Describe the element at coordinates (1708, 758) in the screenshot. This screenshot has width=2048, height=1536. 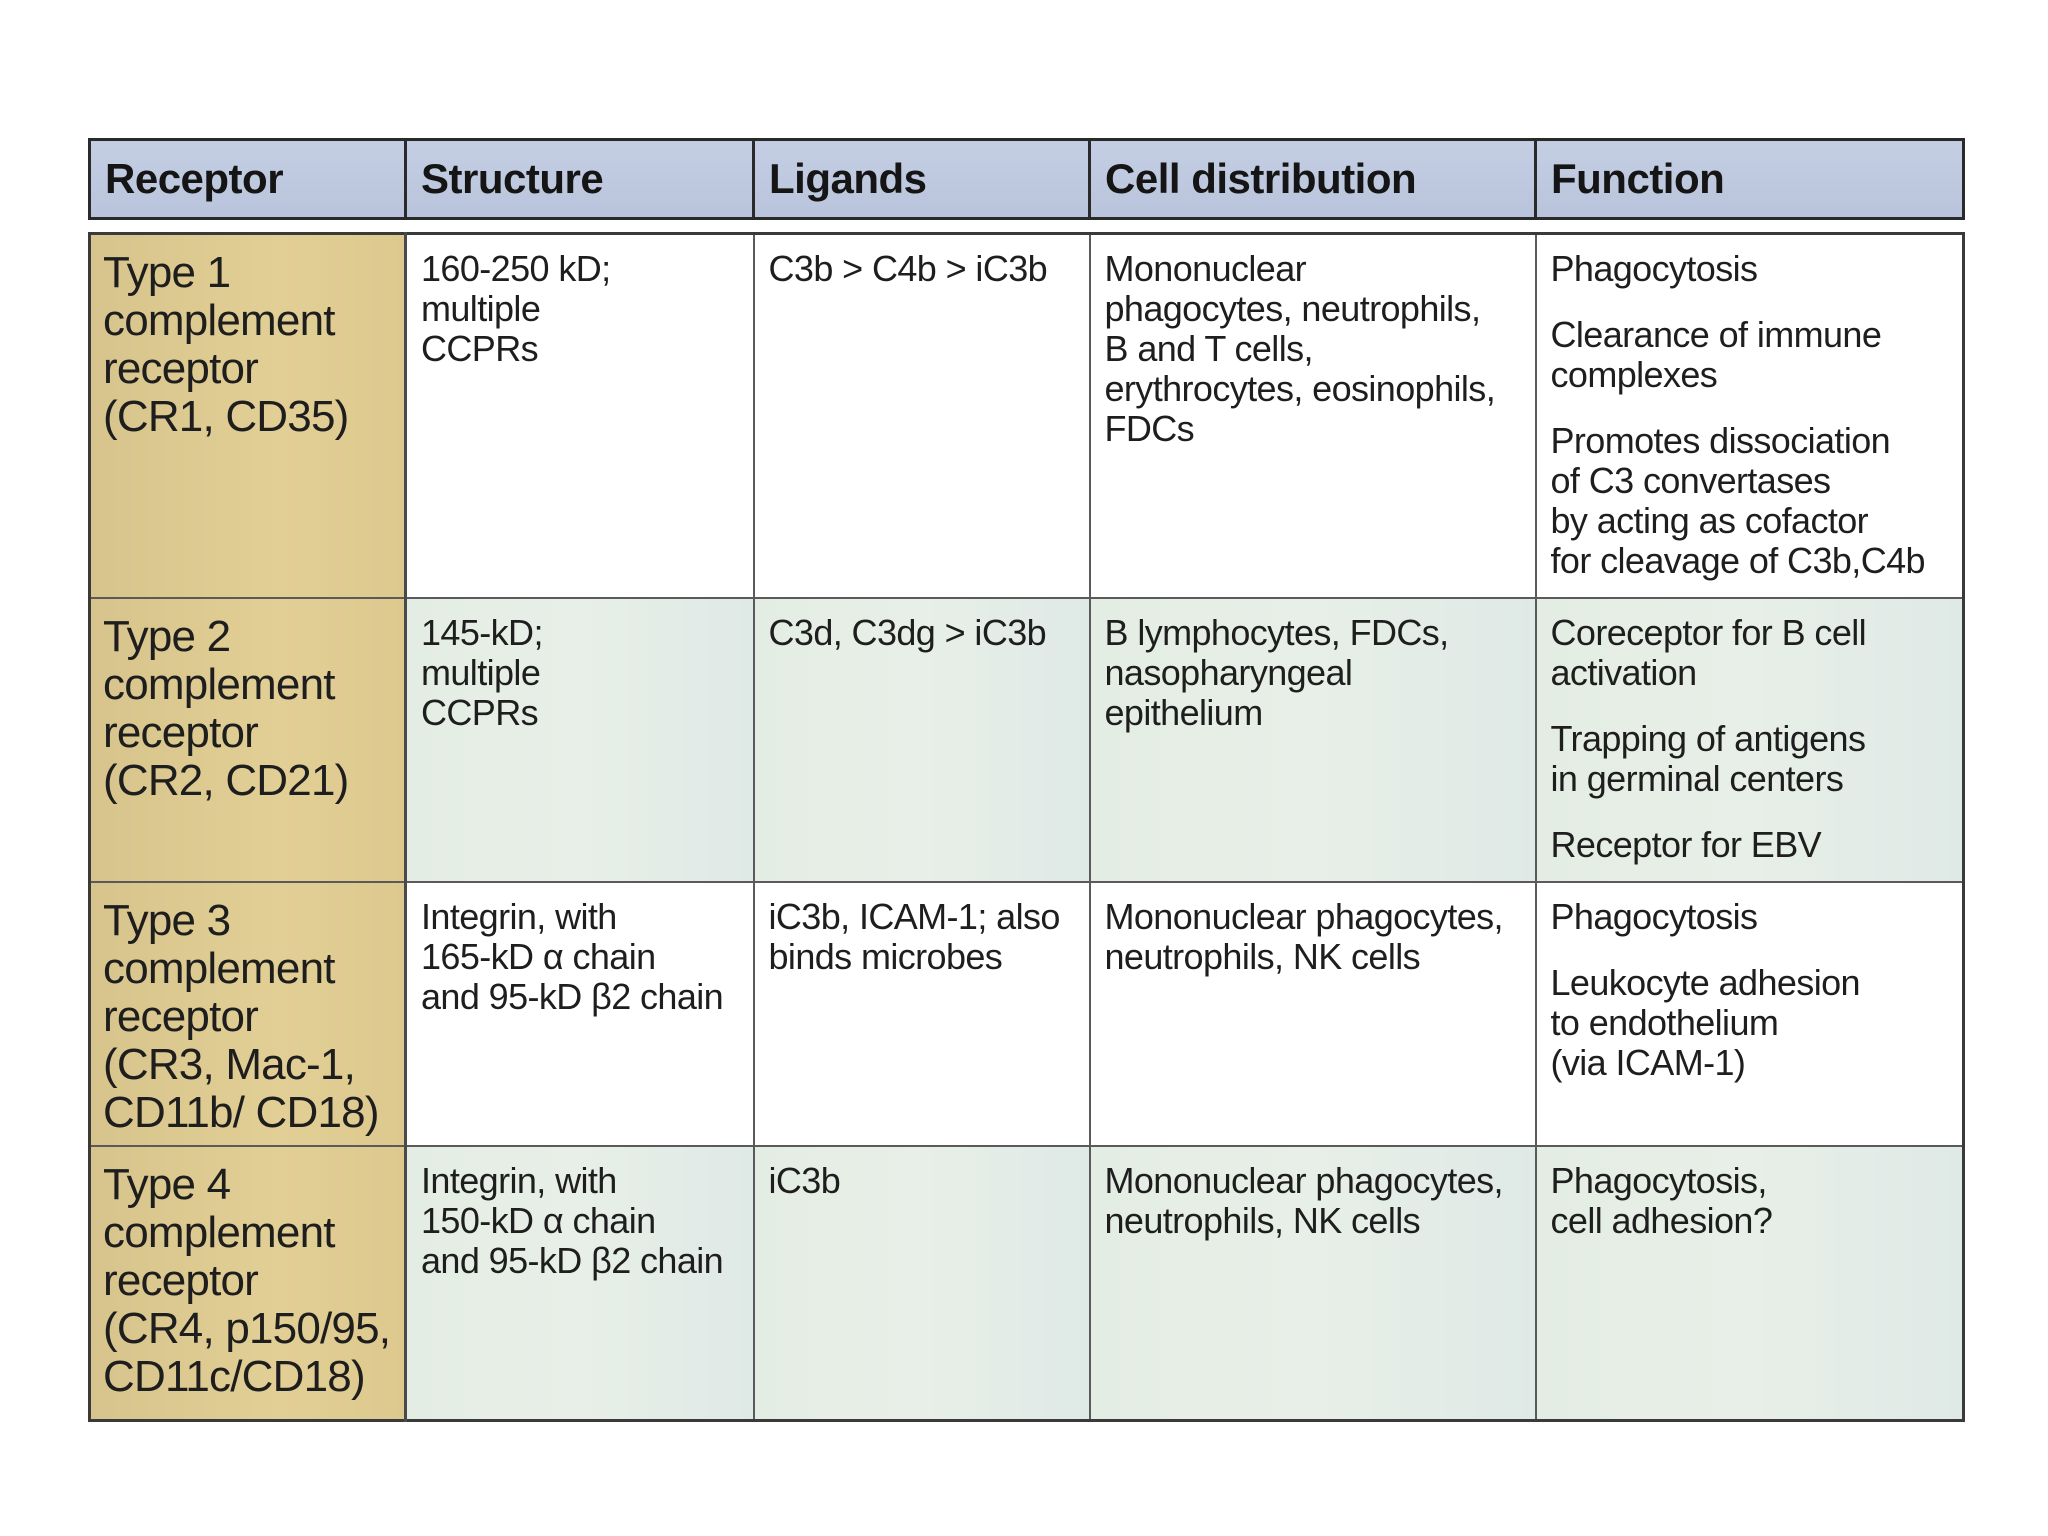
I see `function-item: Trapping of antigens in germinal centers` at that location.